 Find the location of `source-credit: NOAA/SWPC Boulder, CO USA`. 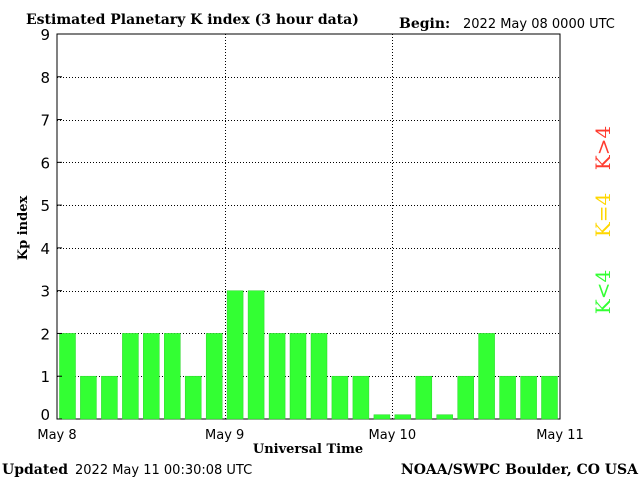

source-credit: NOAA/SWPC Boulder, CO USA is located at coordinates (520, 470).